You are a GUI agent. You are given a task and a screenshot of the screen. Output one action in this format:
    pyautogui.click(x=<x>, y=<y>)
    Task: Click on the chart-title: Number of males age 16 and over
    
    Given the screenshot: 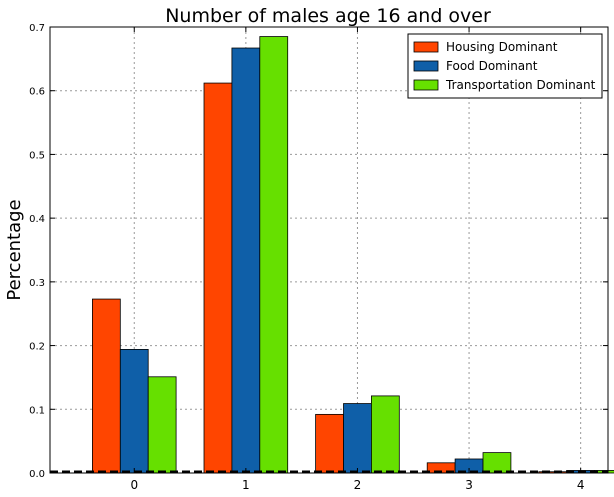 What is the action you would take?
    pyautogui.click(x=328, y=16)
    